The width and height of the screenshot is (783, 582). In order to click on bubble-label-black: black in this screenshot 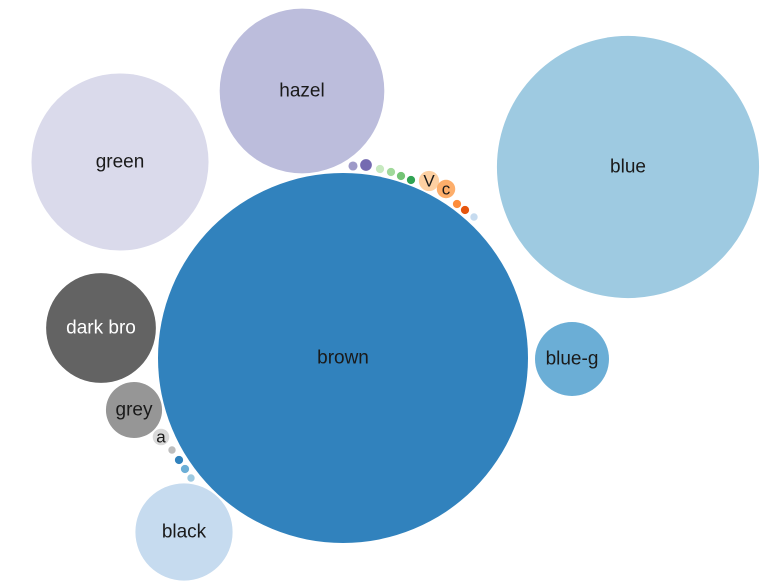, I will do `click(184, 532)`.